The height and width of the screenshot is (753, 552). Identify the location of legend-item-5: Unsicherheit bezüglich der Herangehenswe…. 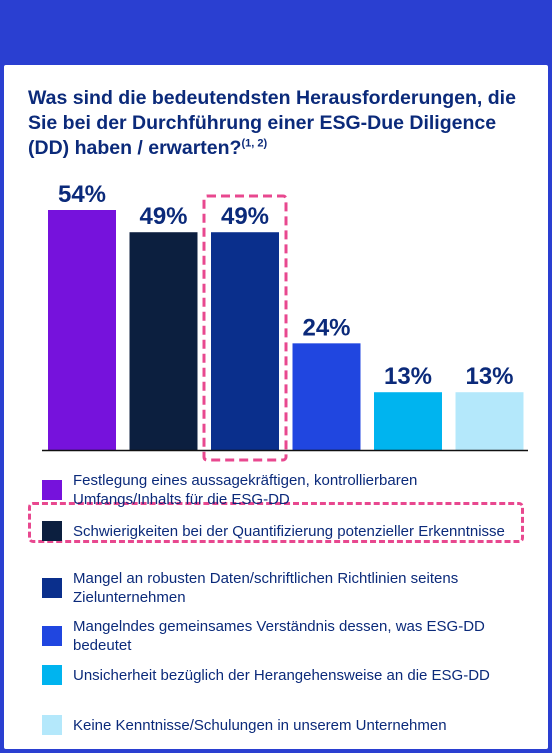
(277, 675).